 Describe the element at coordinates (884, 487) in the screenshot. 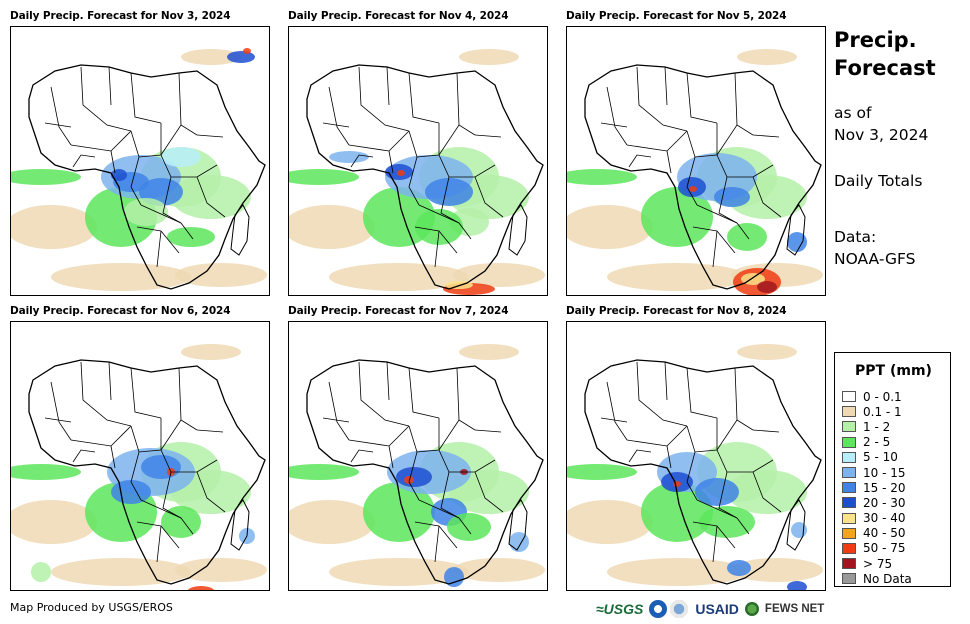

I see `legend-label: 15 - 20` at that location.